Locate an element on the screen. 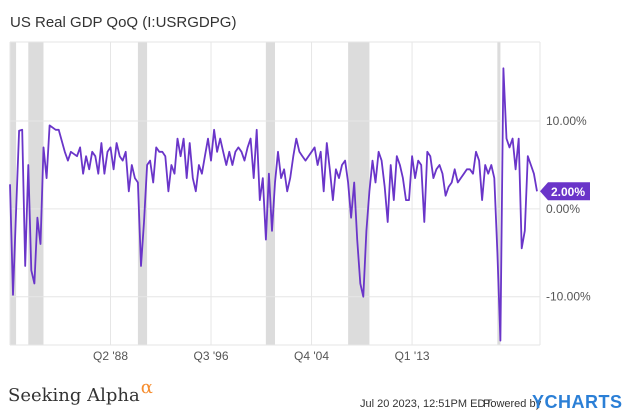 The height and width of the screenshot is (417, 635). ycharts-logo: YCHARTS is located at coordinates (577, 402).